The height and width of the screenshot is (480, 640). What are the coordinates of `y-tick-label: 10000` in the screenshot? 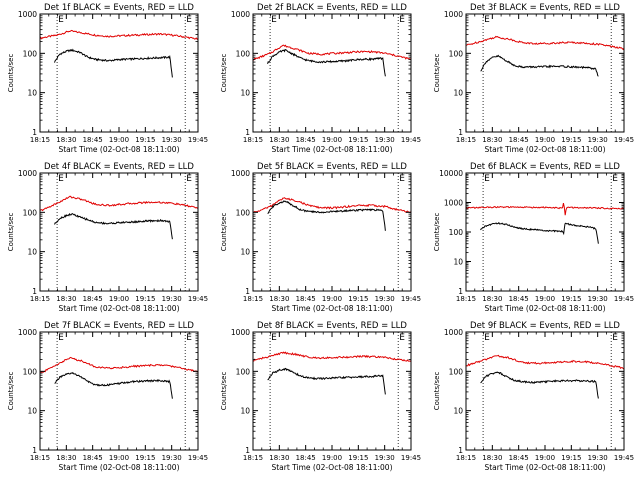 It's located at (451, 173).